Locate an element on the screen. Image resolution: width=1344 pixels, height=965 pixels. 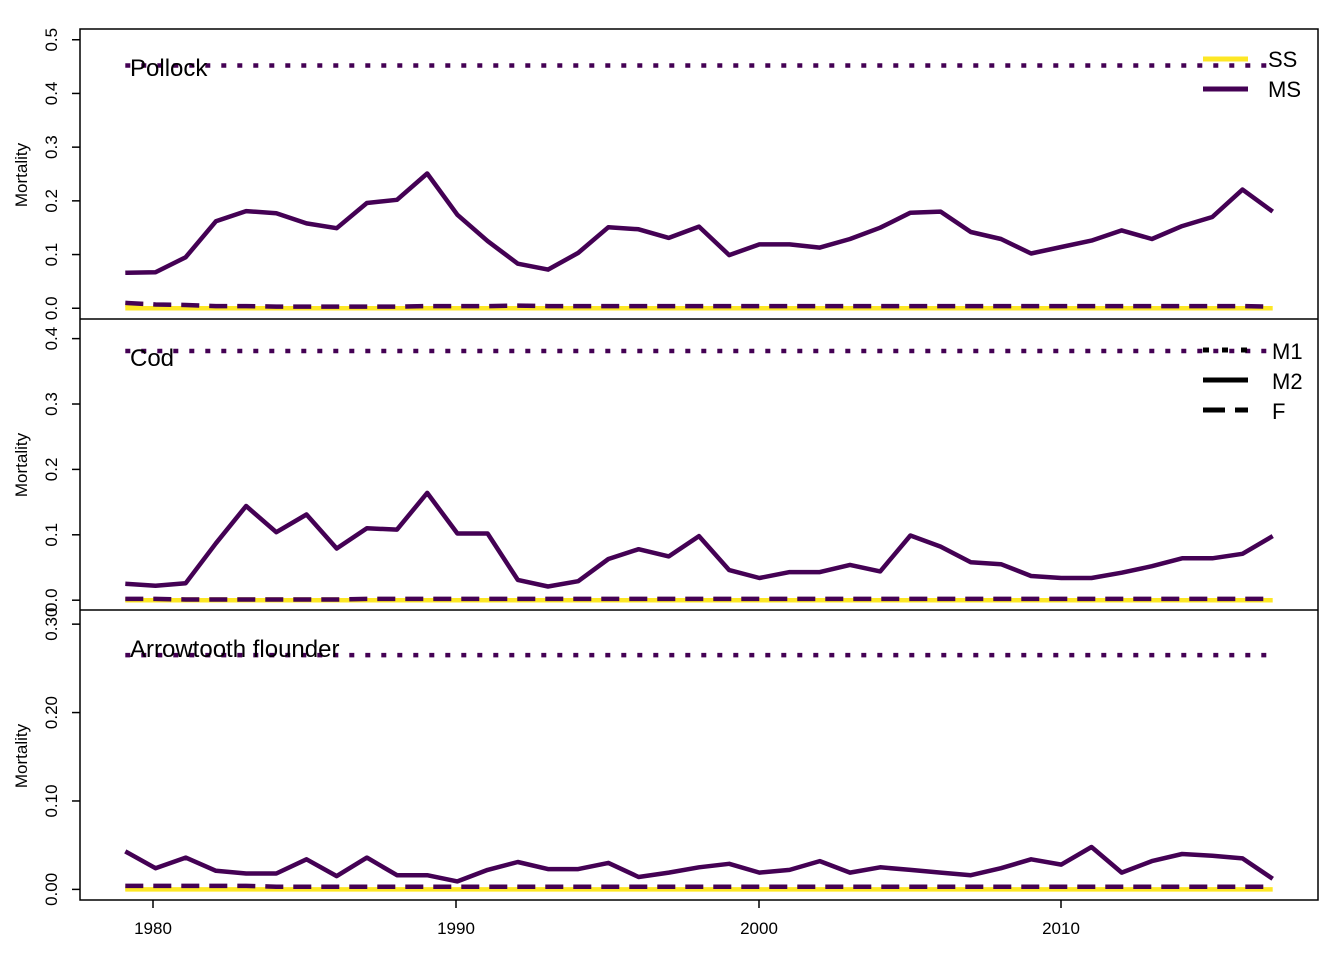
series-arrowtooth-flounder-ms-m2 is located at coordinates (699, 864).